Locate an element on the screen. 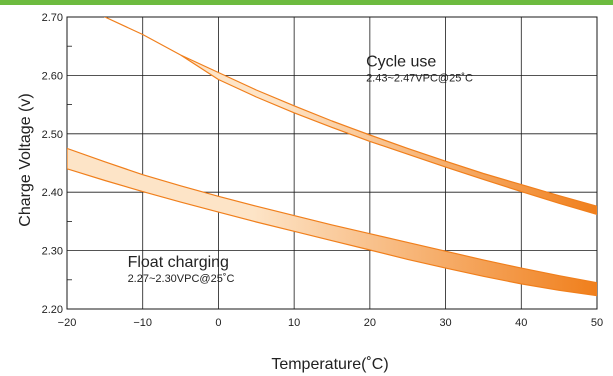 The width and height of the screenshot is (613, 376). y-tick-label: 2.30 is located at coordinates (52, 252).